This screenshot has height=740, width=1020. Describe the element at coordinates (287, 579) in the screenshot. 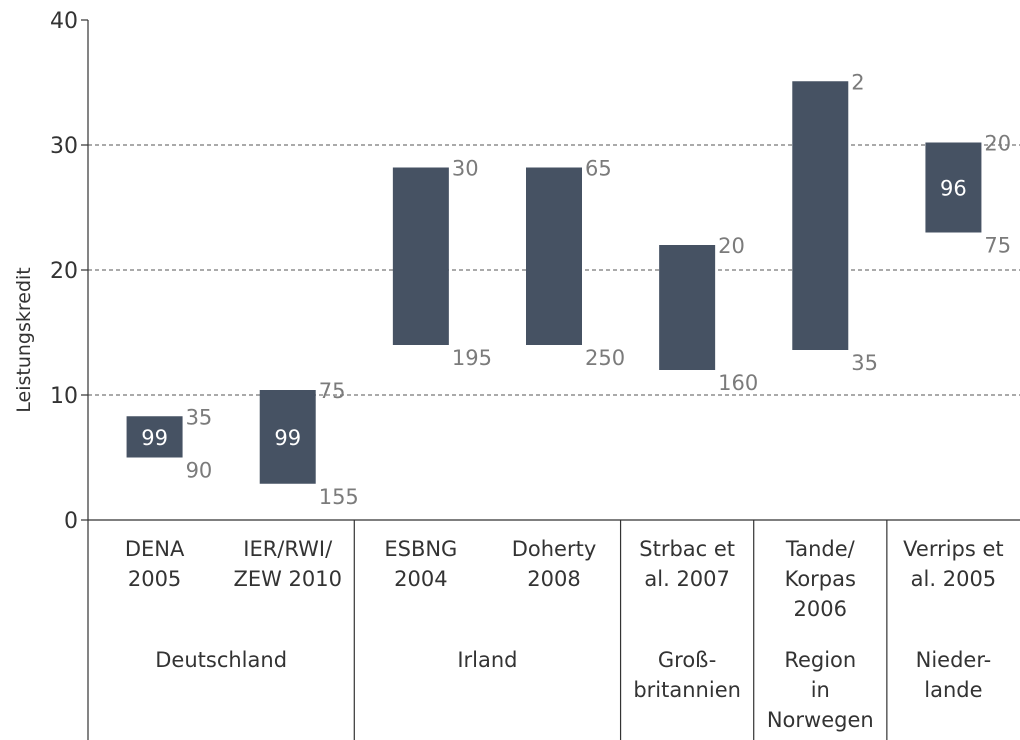

I see `x-tick-label: ZEW 2010` at that location.